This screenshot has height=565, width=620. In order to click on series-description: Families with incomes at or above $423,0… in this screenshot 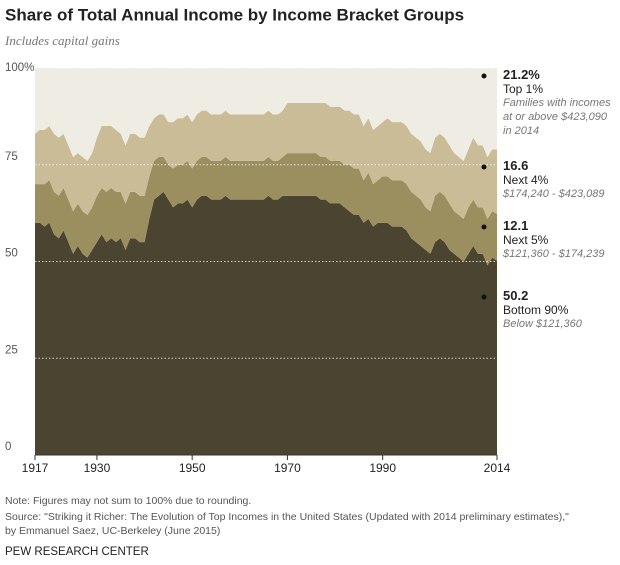, I will do `click(557, 117)`.